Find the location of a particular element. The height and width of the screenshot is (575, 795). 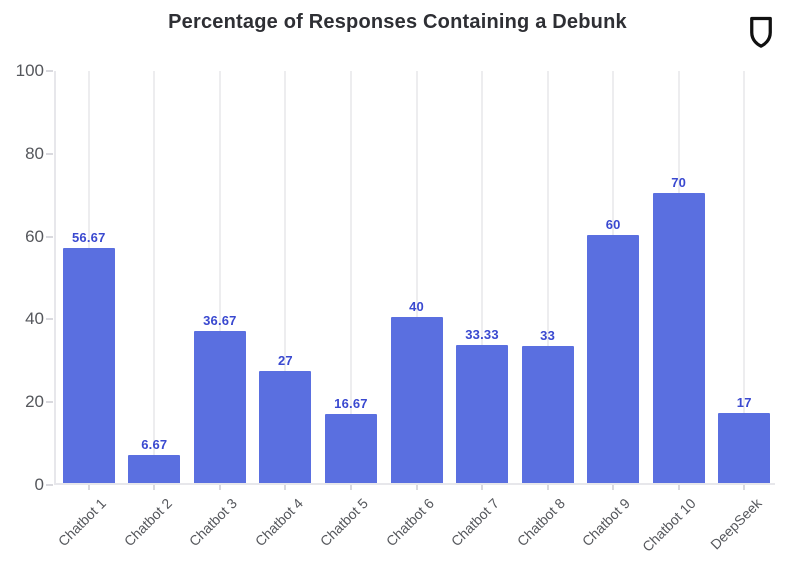

x-axis-label-chatbot-7: Chatbot 7 is located at coordinates (475, 522).